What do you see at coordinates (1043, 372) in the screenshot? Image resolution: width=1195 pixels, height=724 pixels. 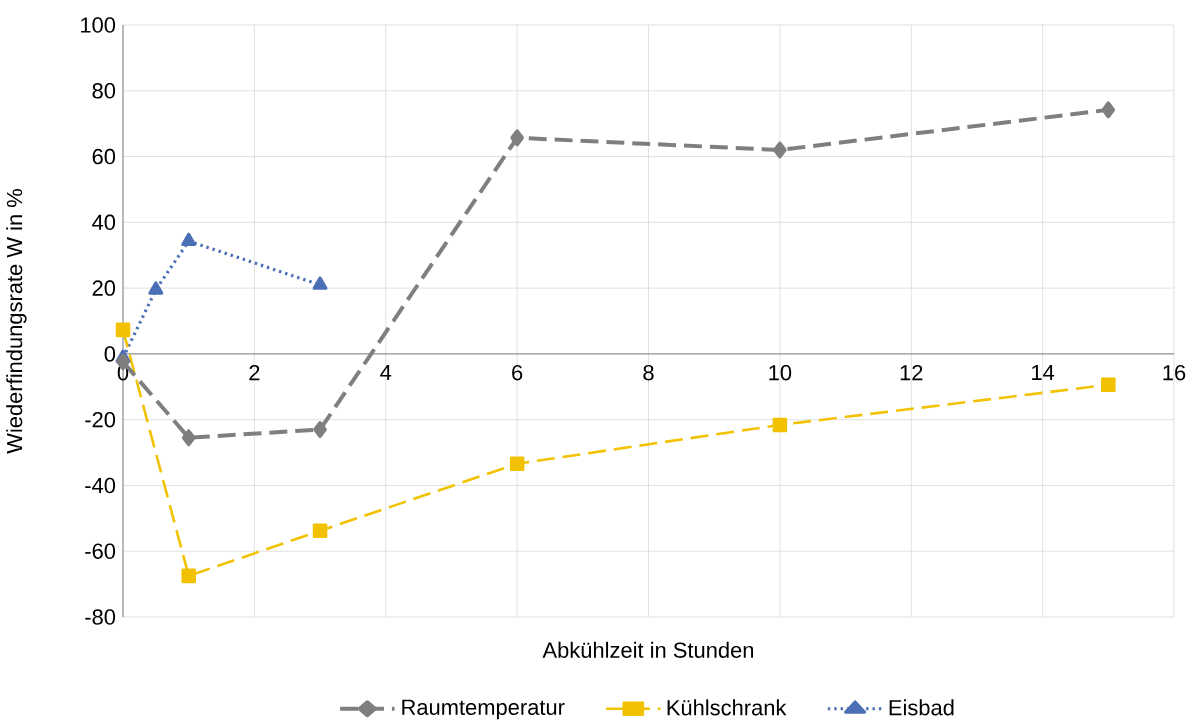 I see `x-tick-label: 14` at bounding box center [1043, 372].